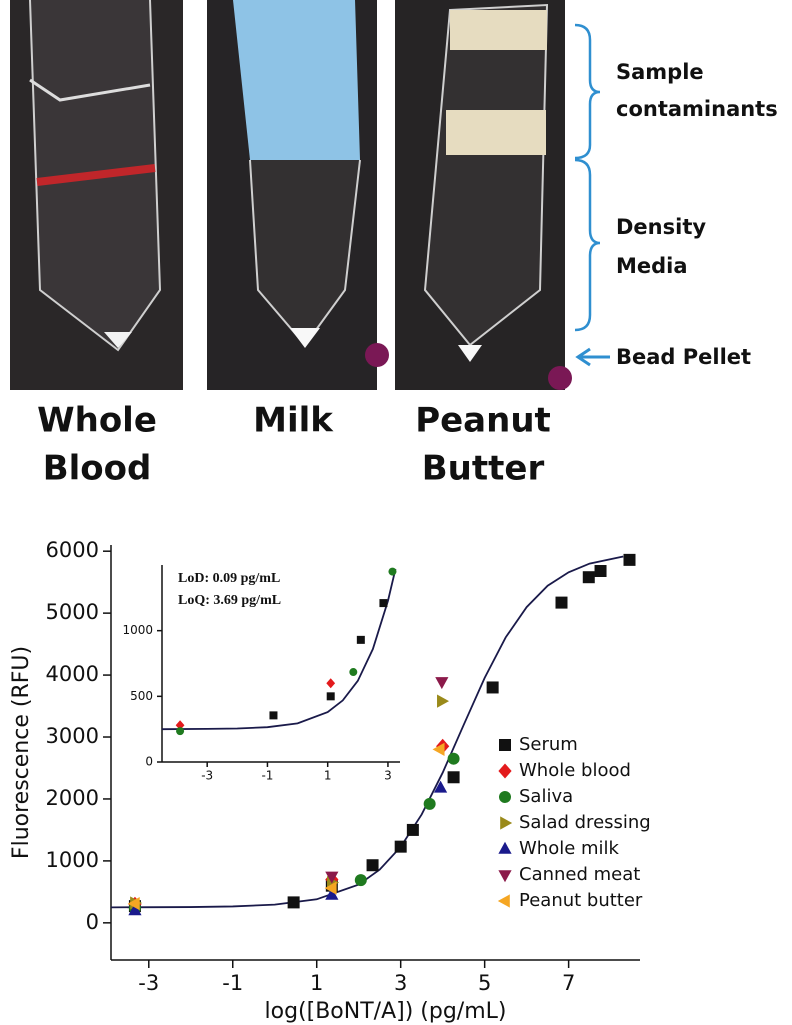  What do you see at coordinates (97, 469) in the screenshot?
I see `panel-label: Blood` at bounding box center [97, 469].